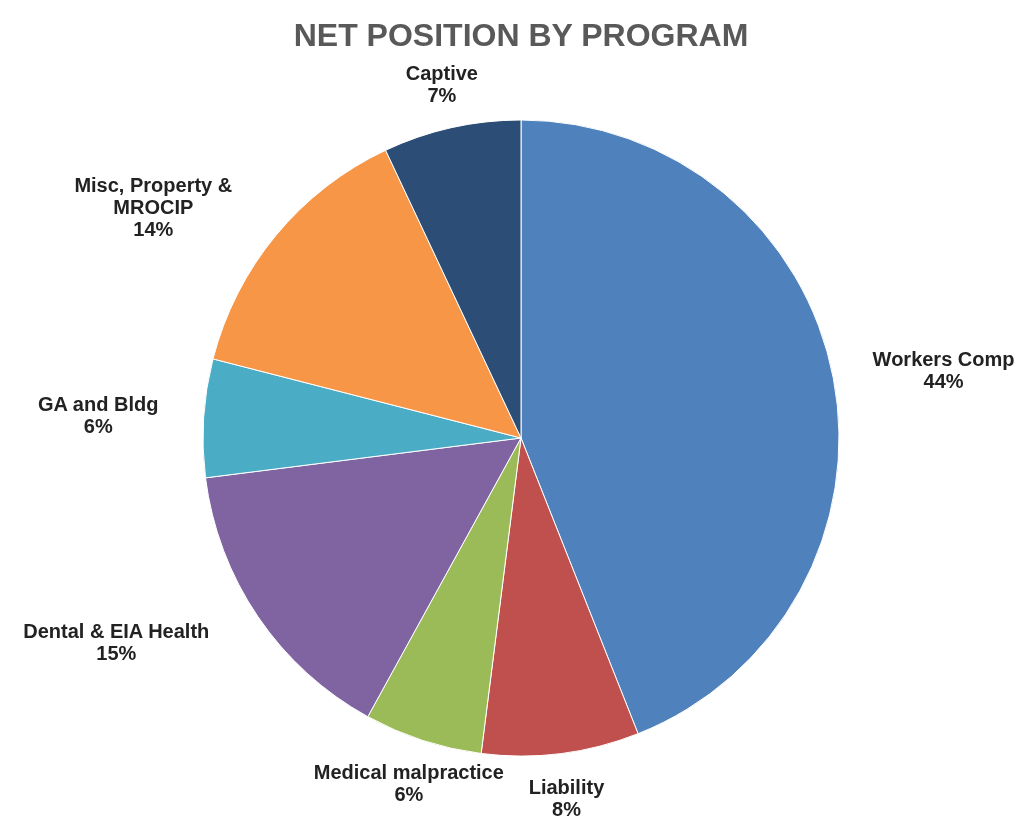 This screenshot has width=1031, height=840. I want to click on chart-title: NET POSITION BY PROGRAM, so click(521, 35).